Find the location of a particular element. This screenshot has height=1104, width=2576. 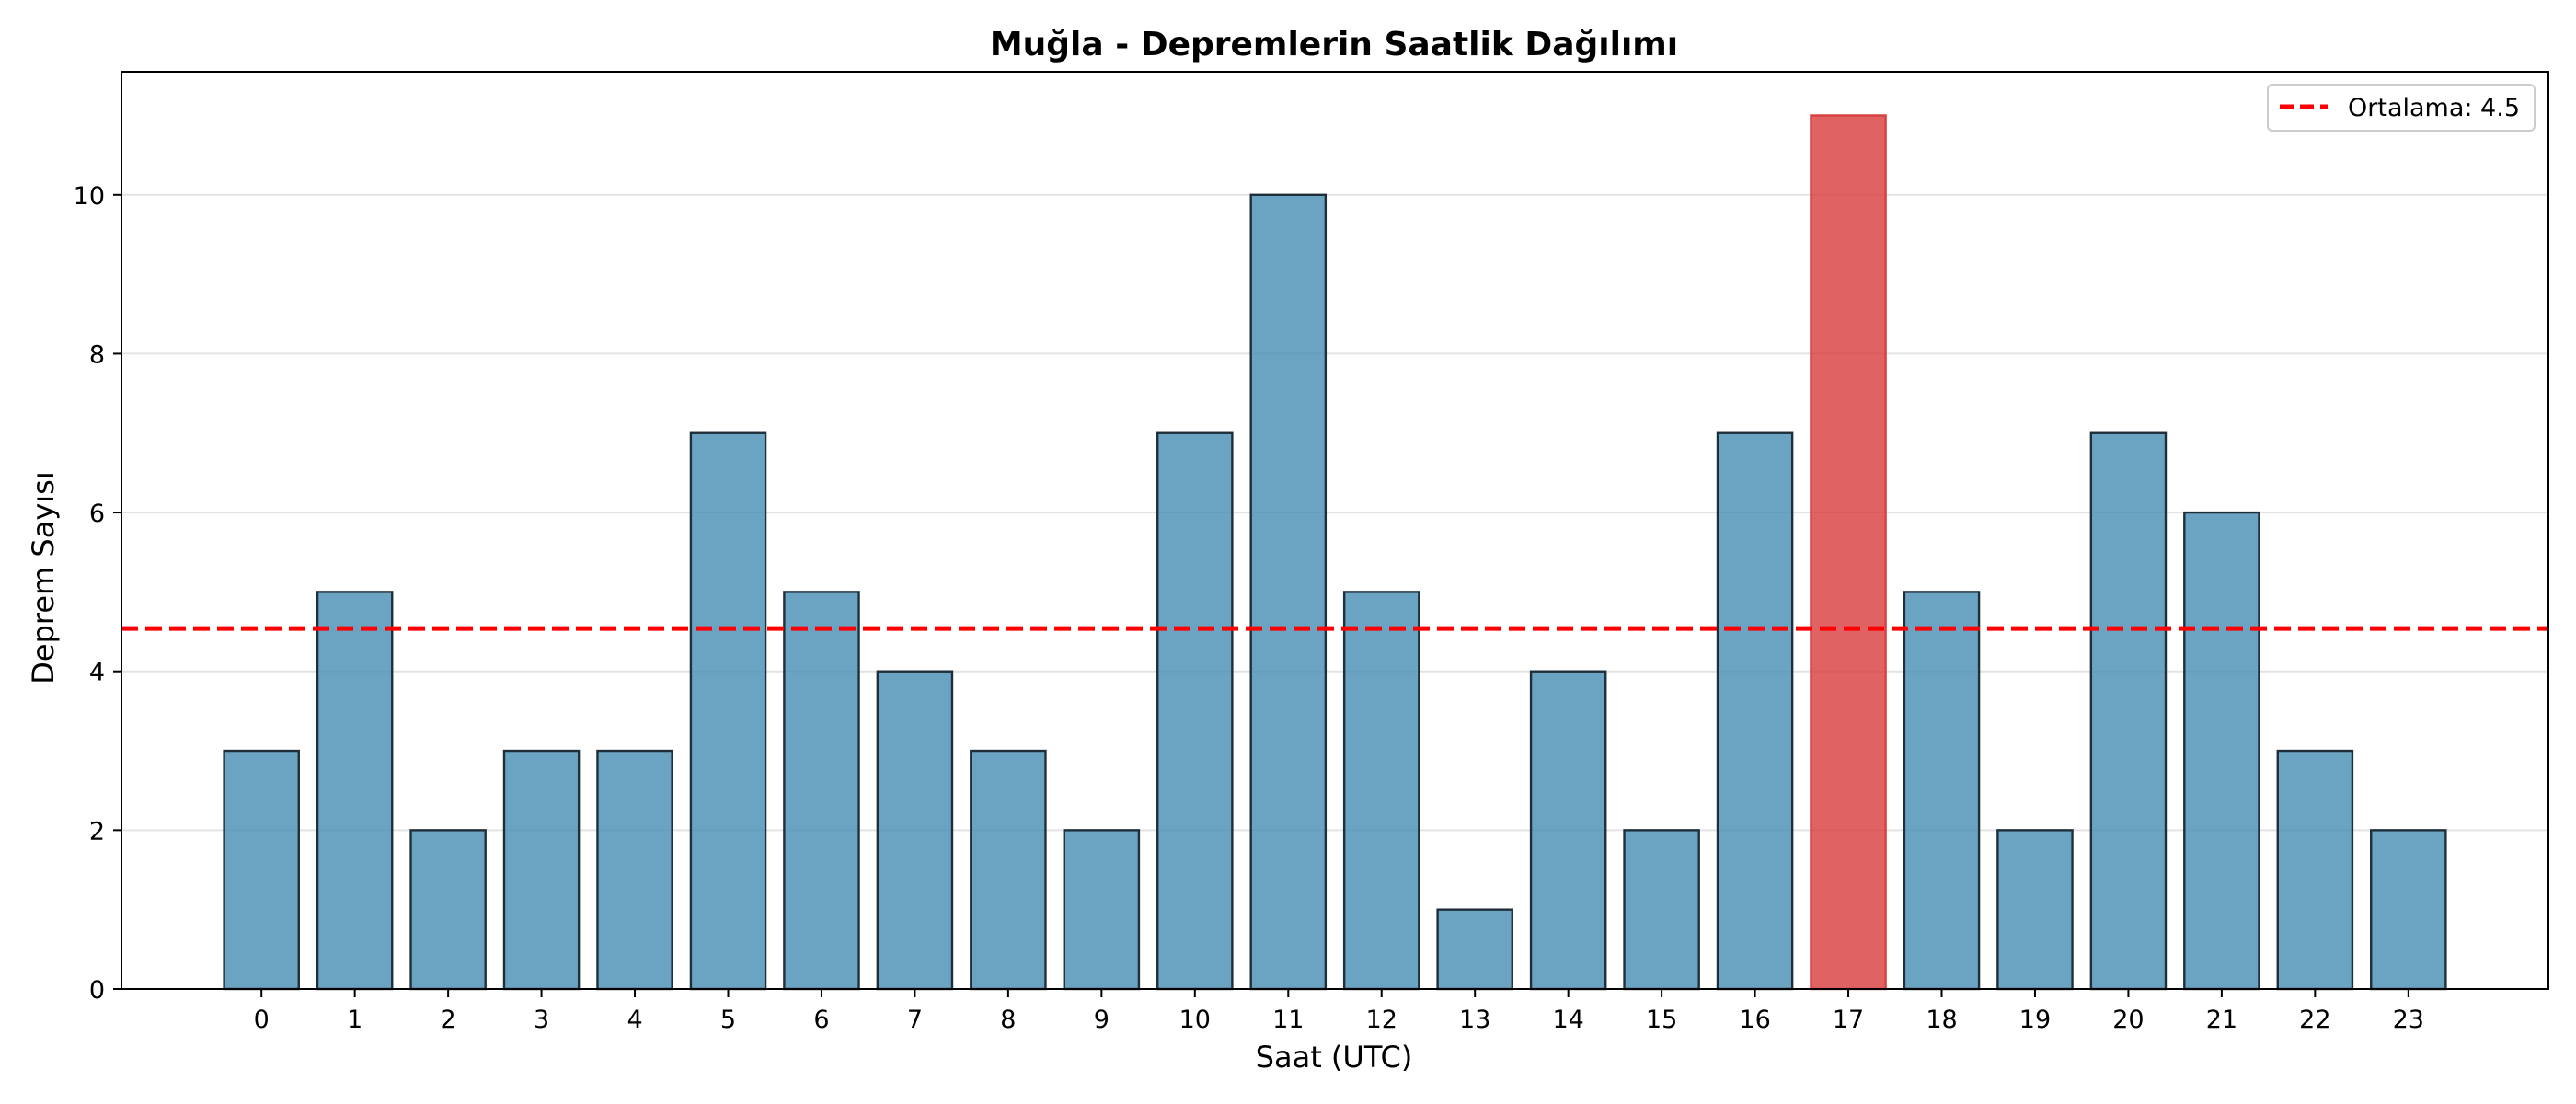

x-tick-label: 22 is located at coordinates (2314, 1020).